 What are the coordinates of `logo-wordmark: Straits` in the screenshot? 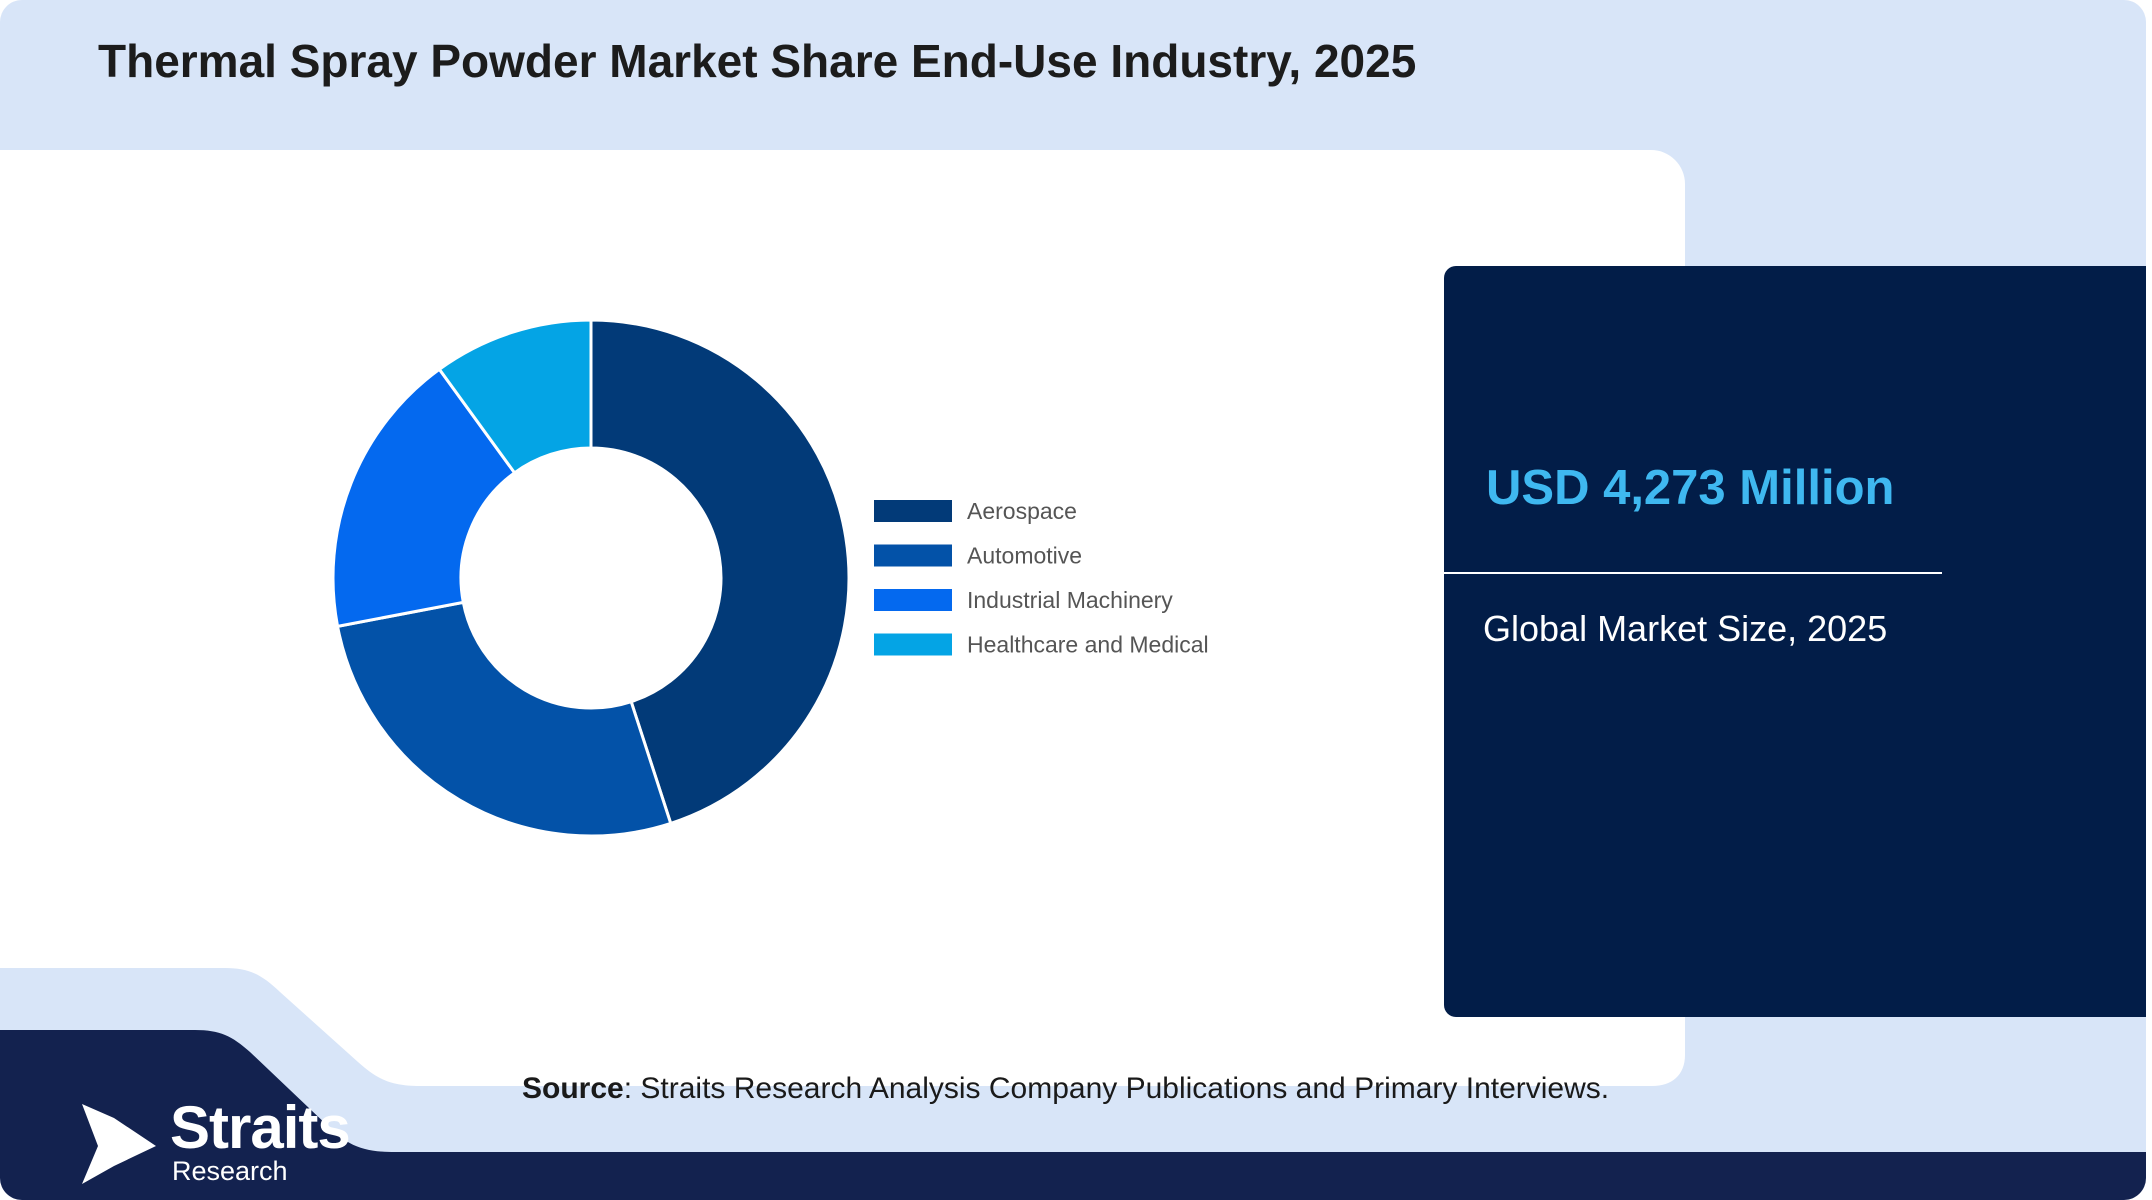 It's located at (260, 1127).